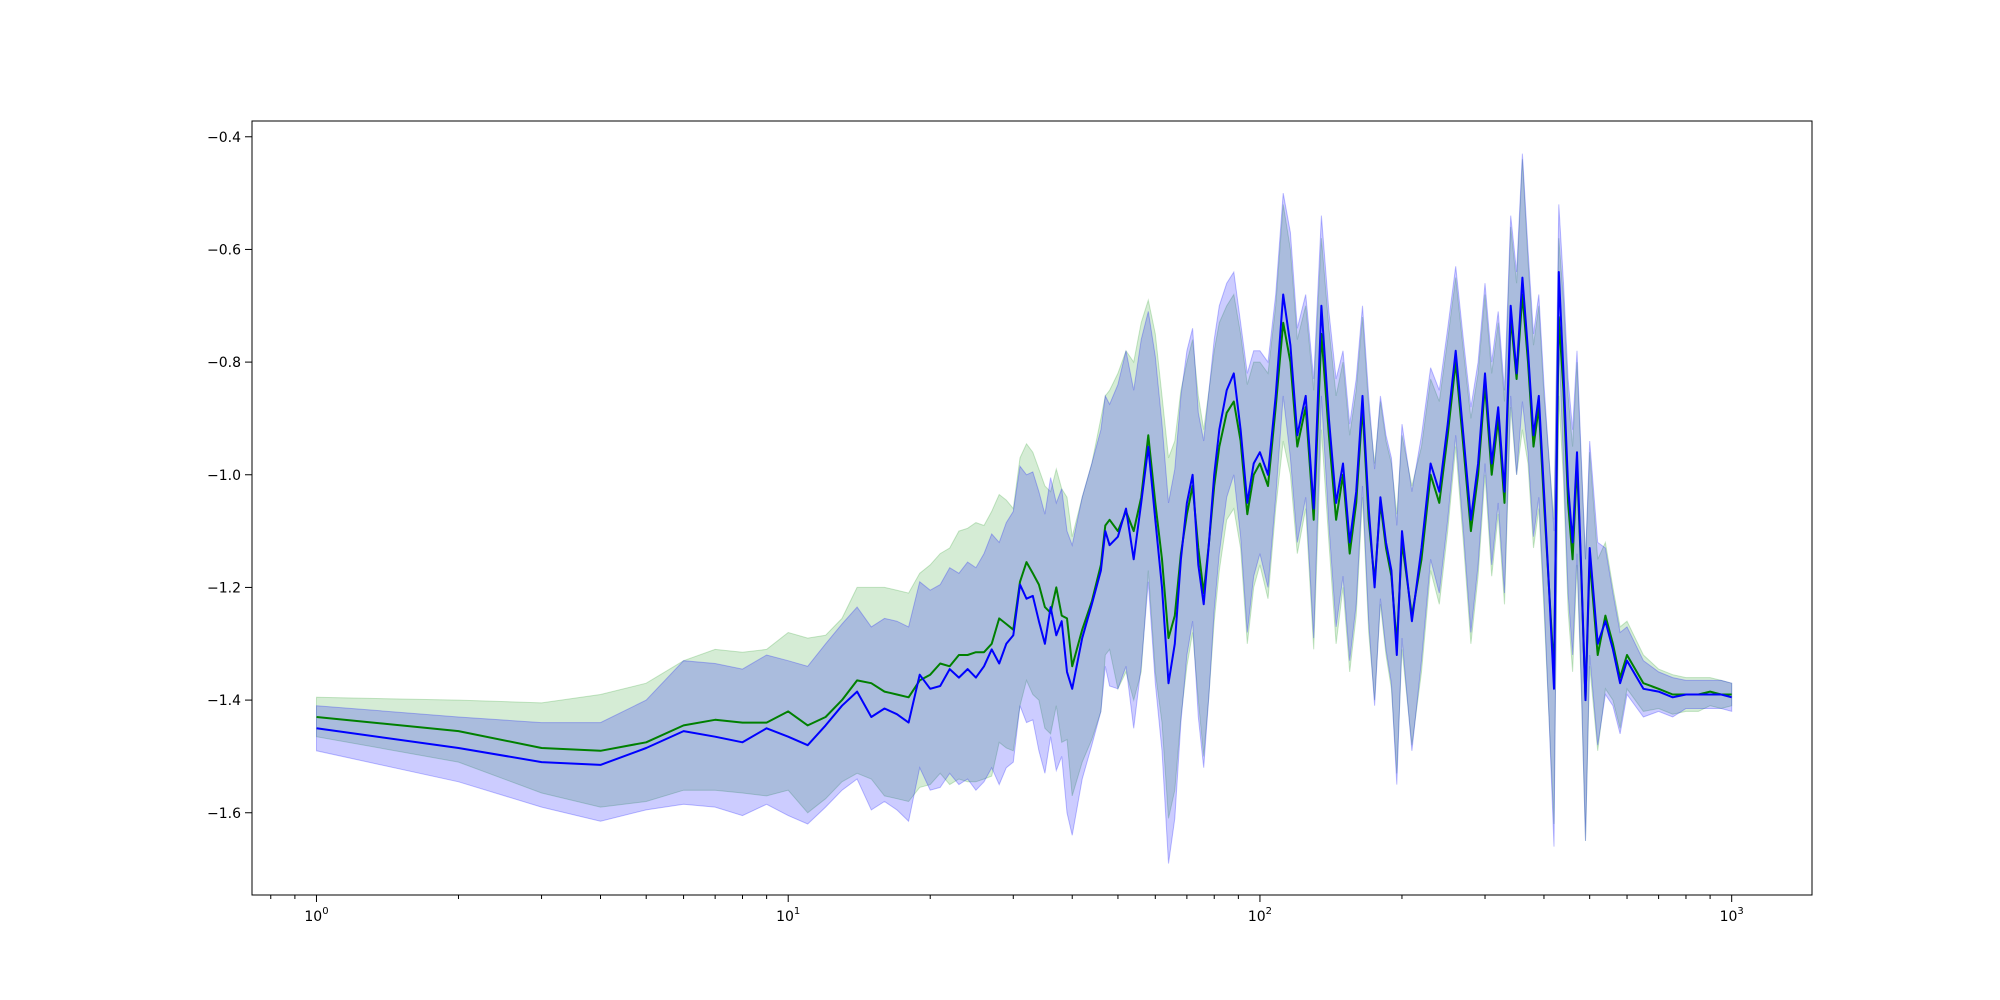 The image size is (2000, 1000). I want to click on x-tick-label: 10¹, so click(788, 915).